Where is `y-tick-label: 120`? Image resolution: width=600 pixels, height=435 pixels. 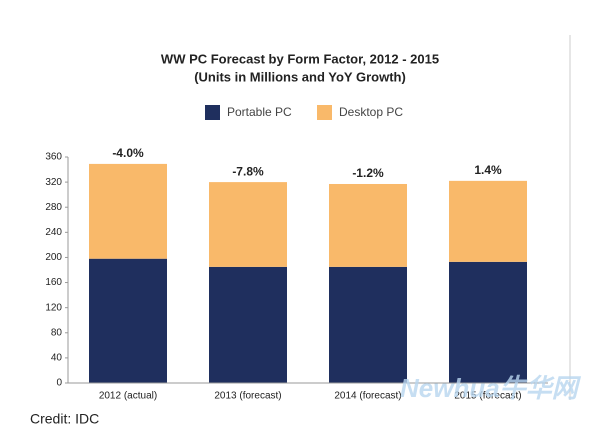 y-tick-label: 120 is located at coordinates (53, 307).